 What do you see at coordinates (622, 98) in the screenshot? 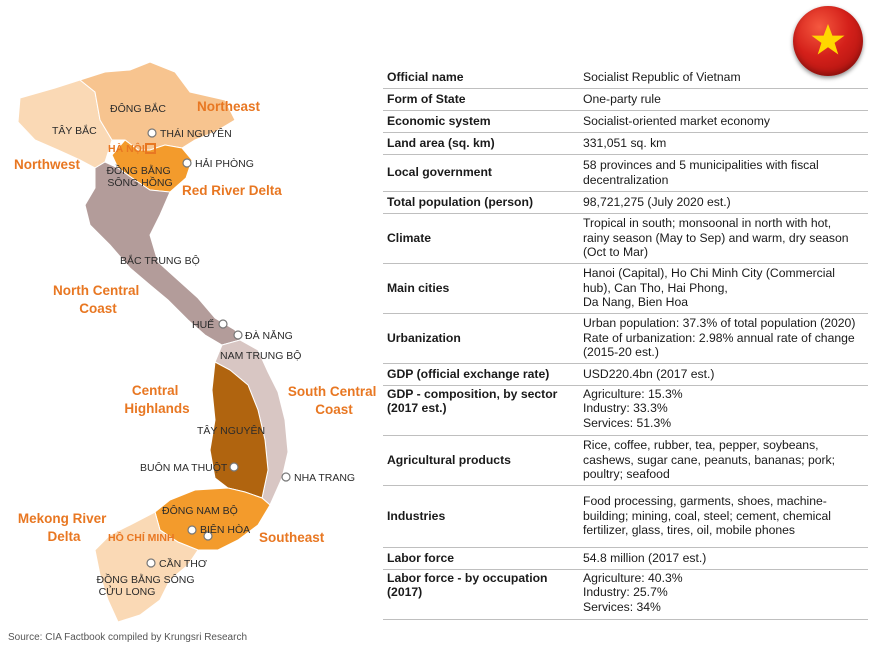
I see `fact-value-line: One-party rule` at bounding box center [622, 98].